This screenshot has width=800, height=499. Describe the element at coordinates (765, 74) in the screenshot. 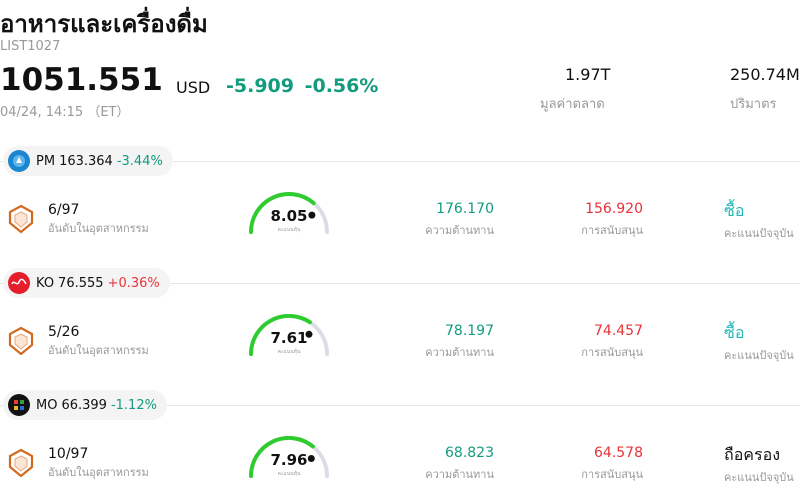

I see `volume-value: 250.74M` at that location.